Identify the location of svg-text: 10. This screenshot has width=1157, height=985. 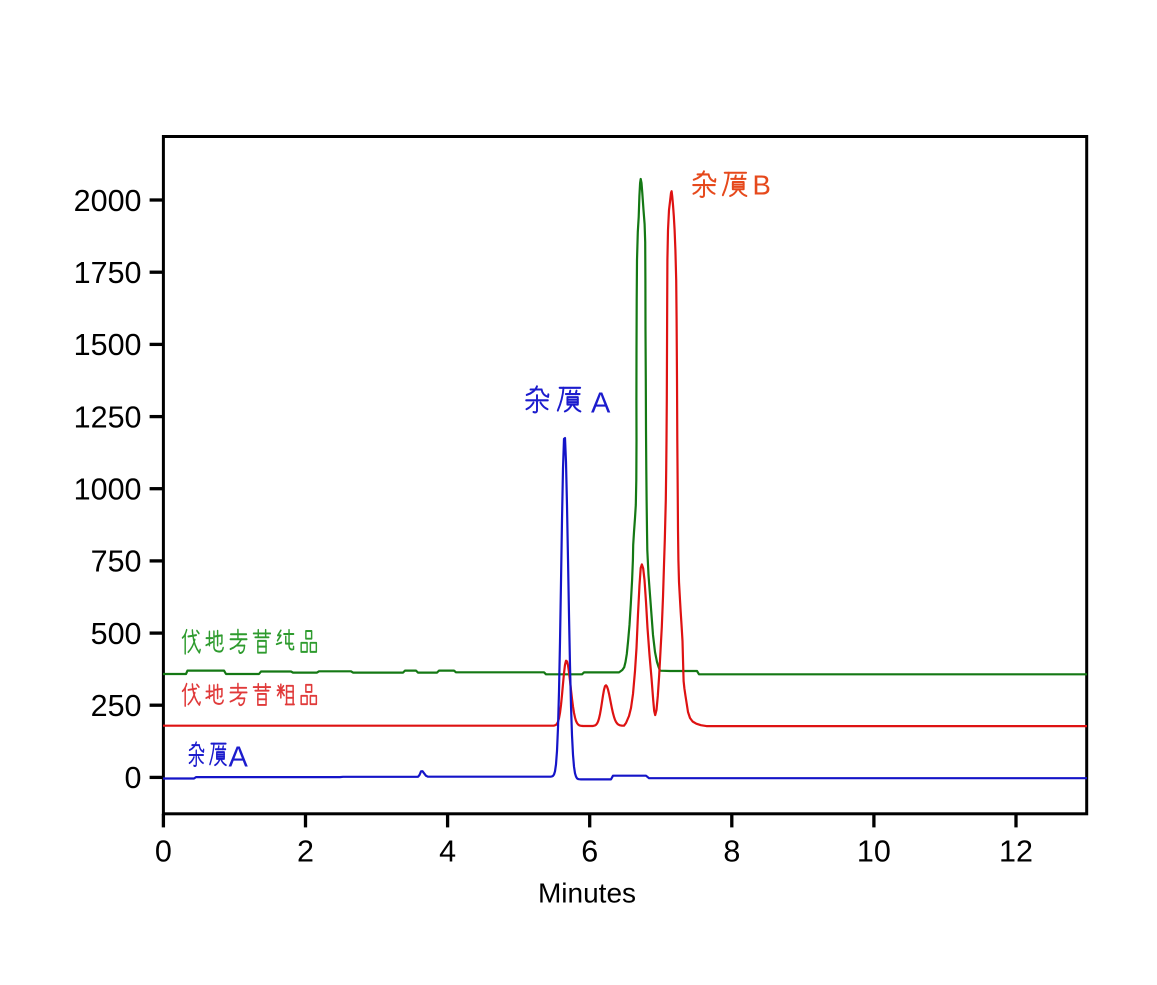
(874, 852).